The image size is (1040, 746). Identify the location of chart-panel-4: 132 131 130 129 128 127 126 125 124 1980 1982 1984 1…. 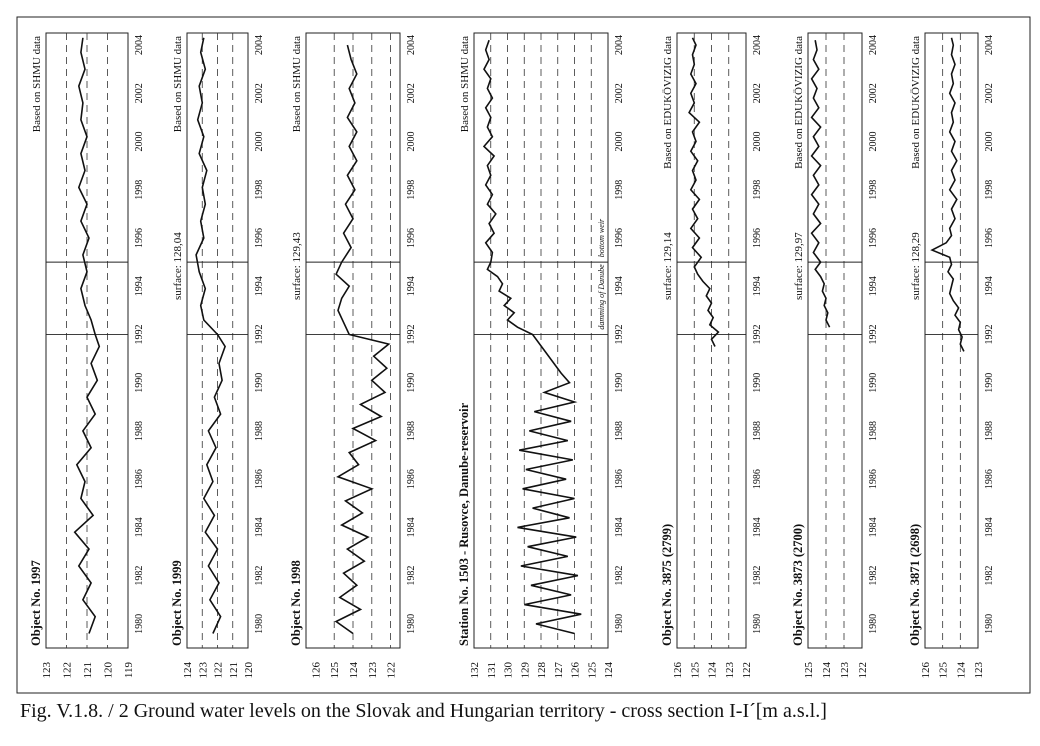
(541, 355).